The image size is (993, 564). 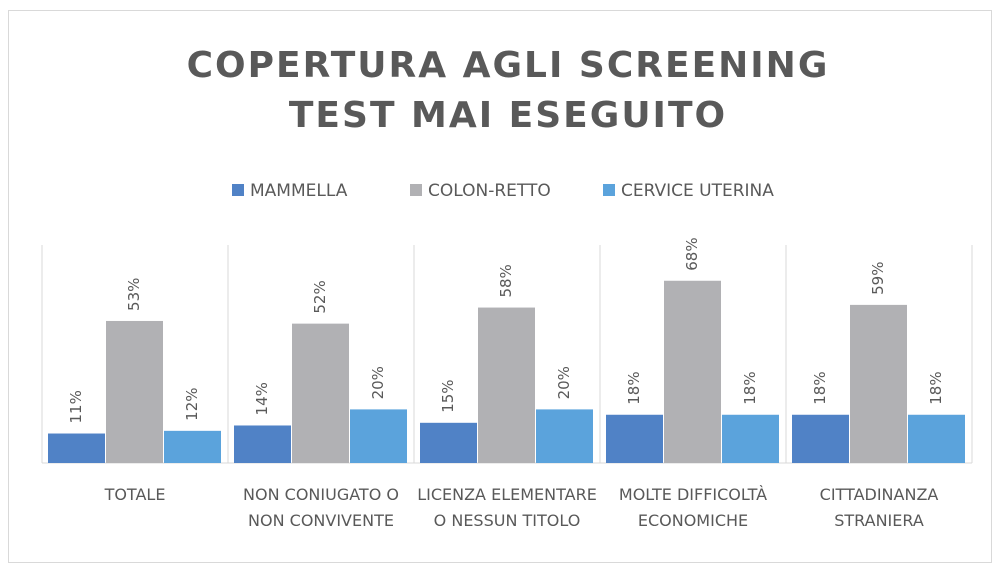 What do you see at coordinates (489, 191) in the screenshot?
I see `legend-label: COLON-RETTO` at bounding box center [489, 191].